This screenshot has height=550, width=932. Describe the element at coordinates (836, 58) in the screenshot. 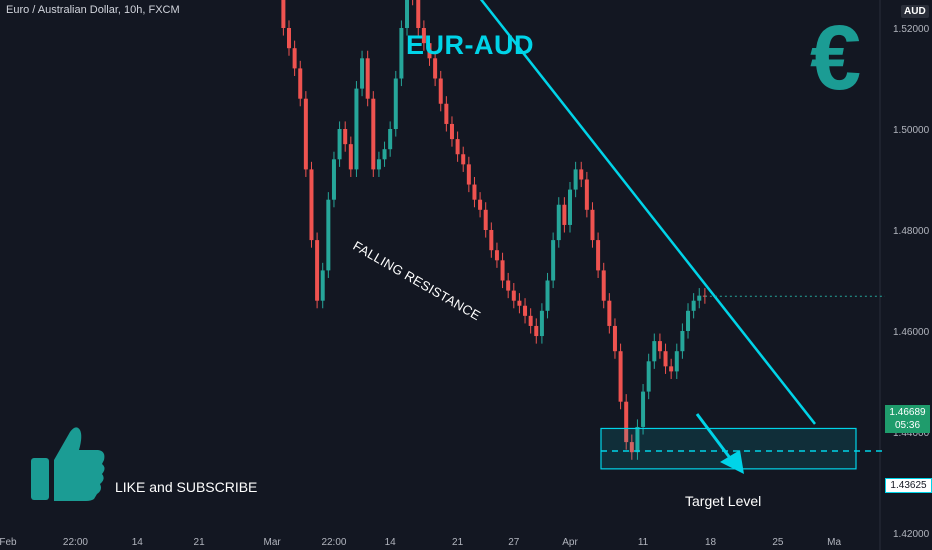

I see `euro-icon: €` at that location.